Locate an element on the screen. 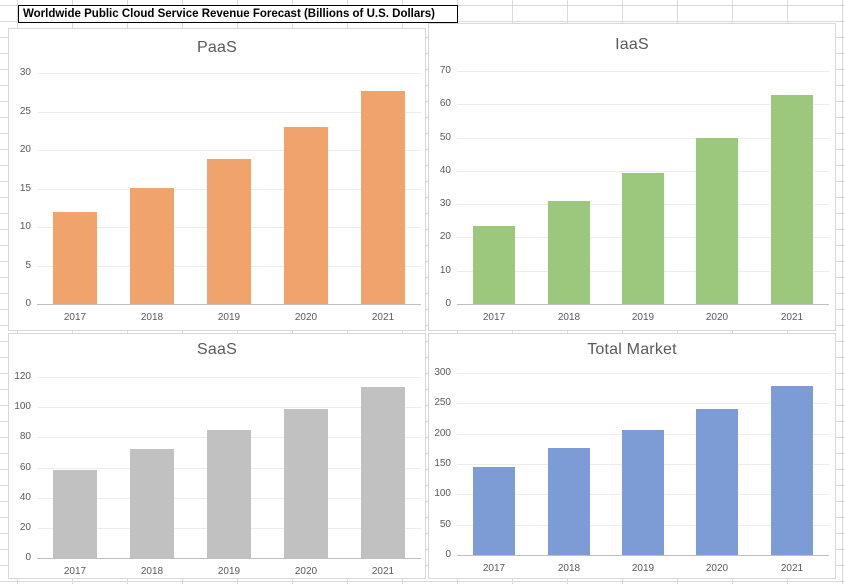 This screenshot has height=584, width=845. chart-title: Total Market is located at coordinates (632, 349).